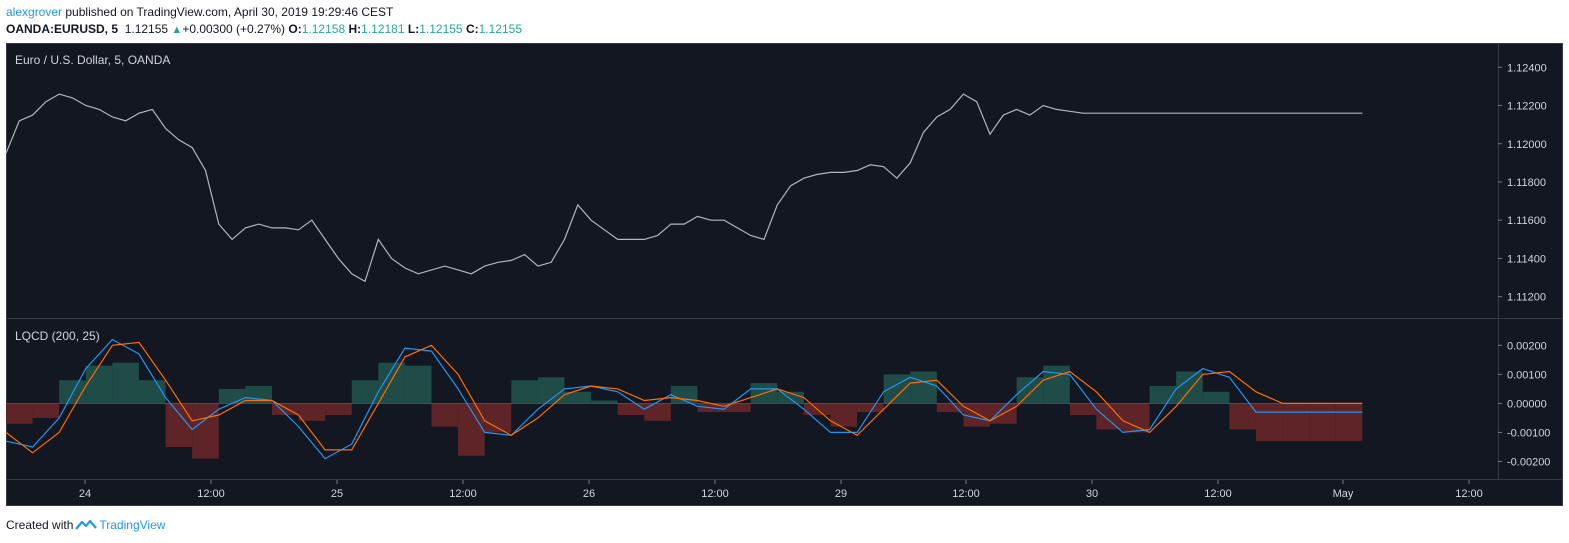 Image resolution: width=1569 pixels, height=543 pixels. Describe the element at coordinates (85, 494) in the screenshot. I see `x-tick-label: 24` at that location.